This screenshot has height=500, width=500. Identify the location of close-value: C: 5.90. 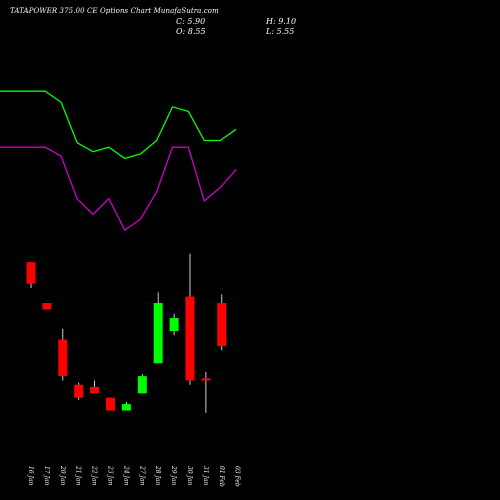
(191, 21).